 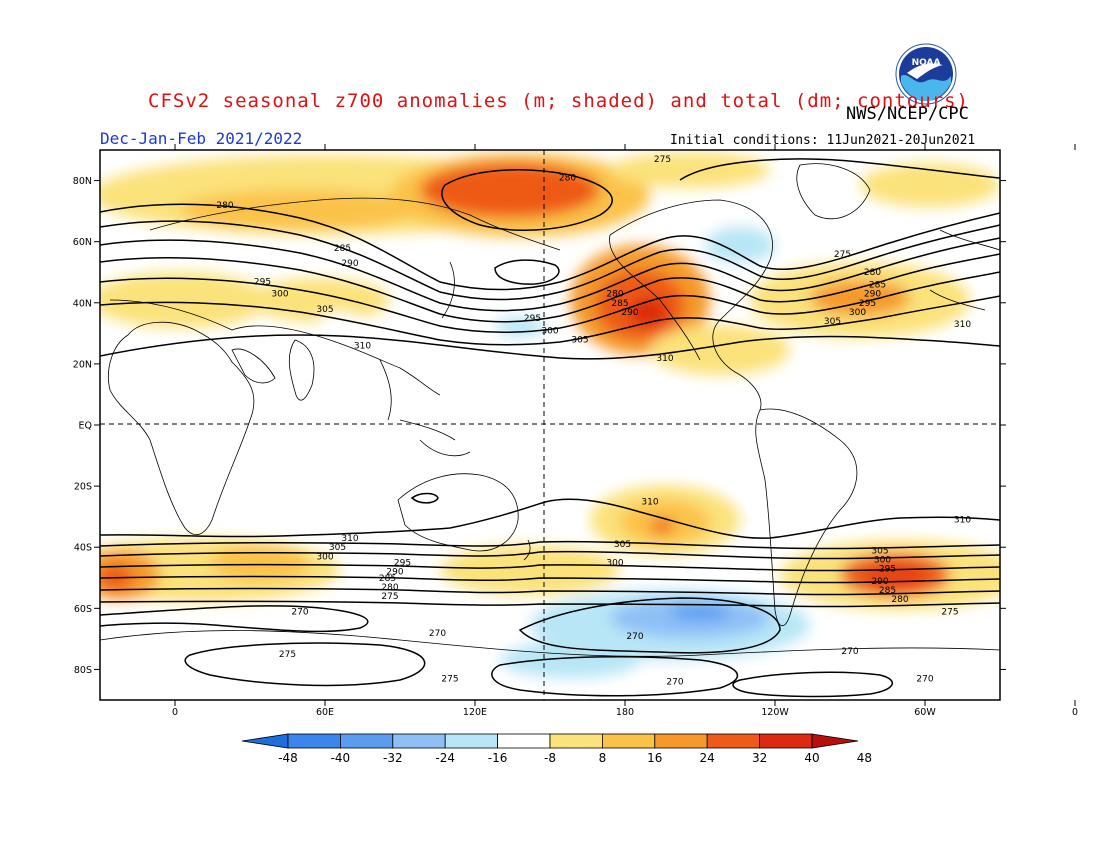 I want to click on colorbar-label: 8, so click(x=603, y=758).